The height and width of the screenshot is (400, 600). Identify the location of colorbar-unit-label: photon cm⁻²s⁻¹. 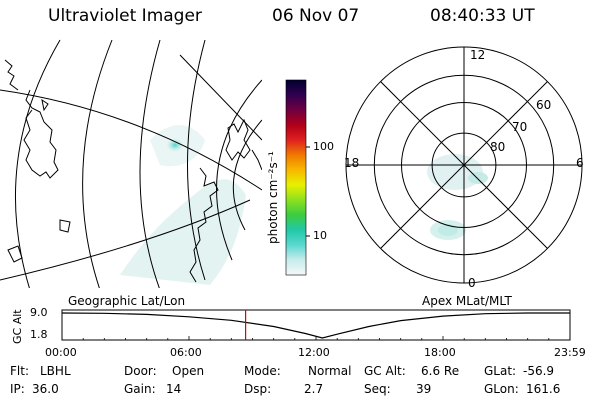
(273, 197).